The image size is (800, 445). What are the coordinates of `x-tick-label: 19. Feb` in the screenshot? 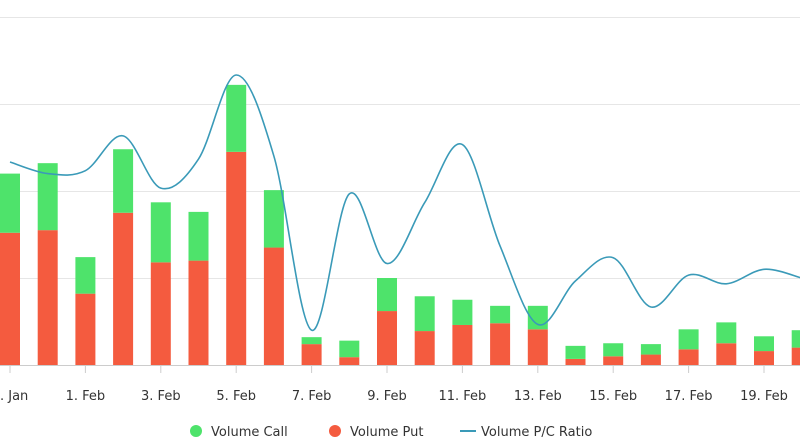 It's located at (764, 396).